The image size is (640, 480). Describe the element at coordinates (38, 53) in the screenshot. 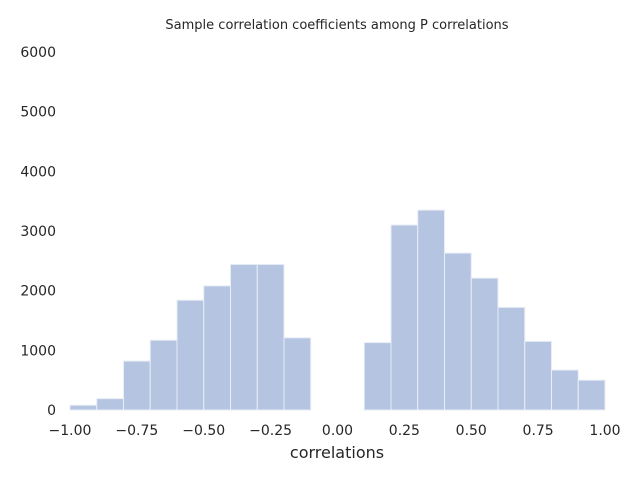

I see `y-tick-label: 6000` at that location.